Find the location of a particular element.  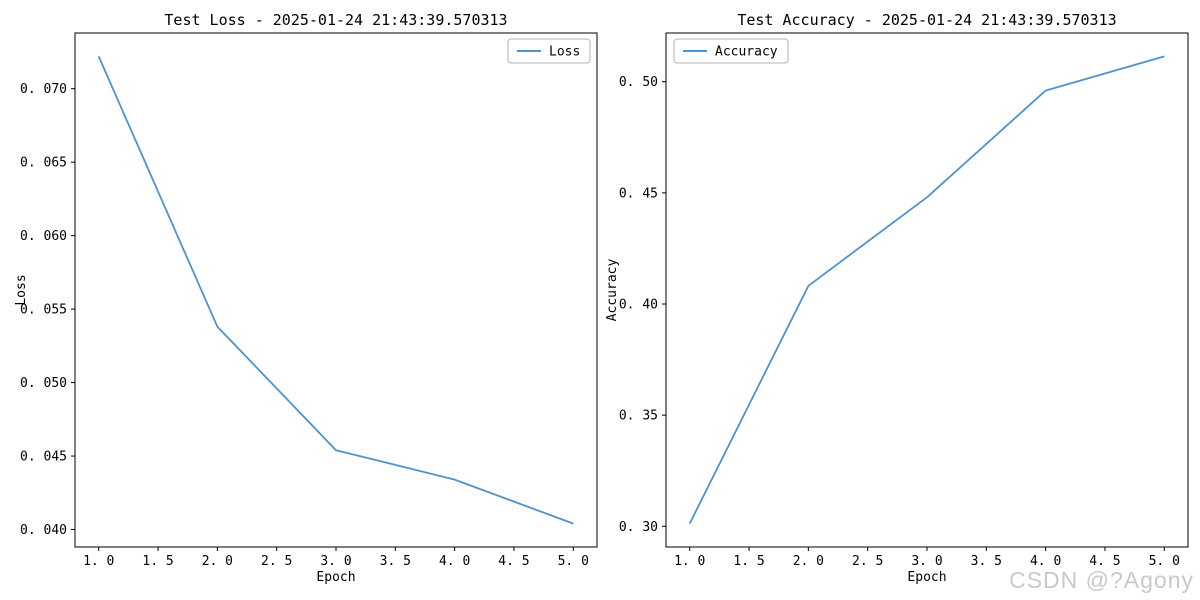

csdn-watermark: CSDN @?Agony is located at coordinates (1101, 580).